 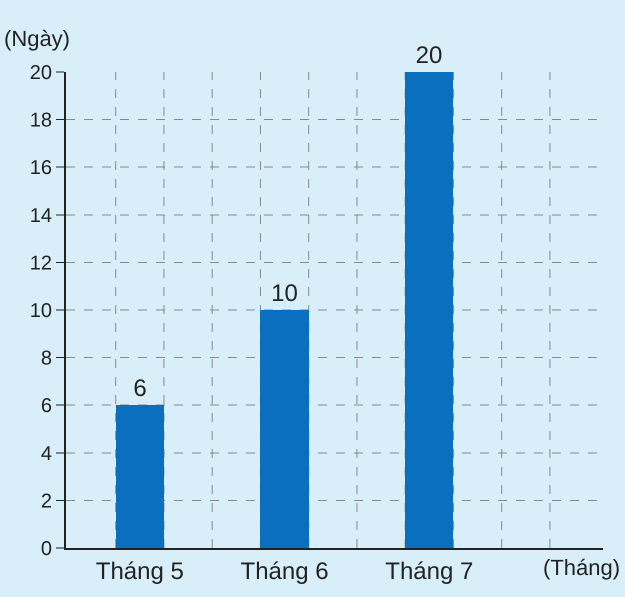 I want to click on y-tick-label: 12, so click(x=41, y=263).